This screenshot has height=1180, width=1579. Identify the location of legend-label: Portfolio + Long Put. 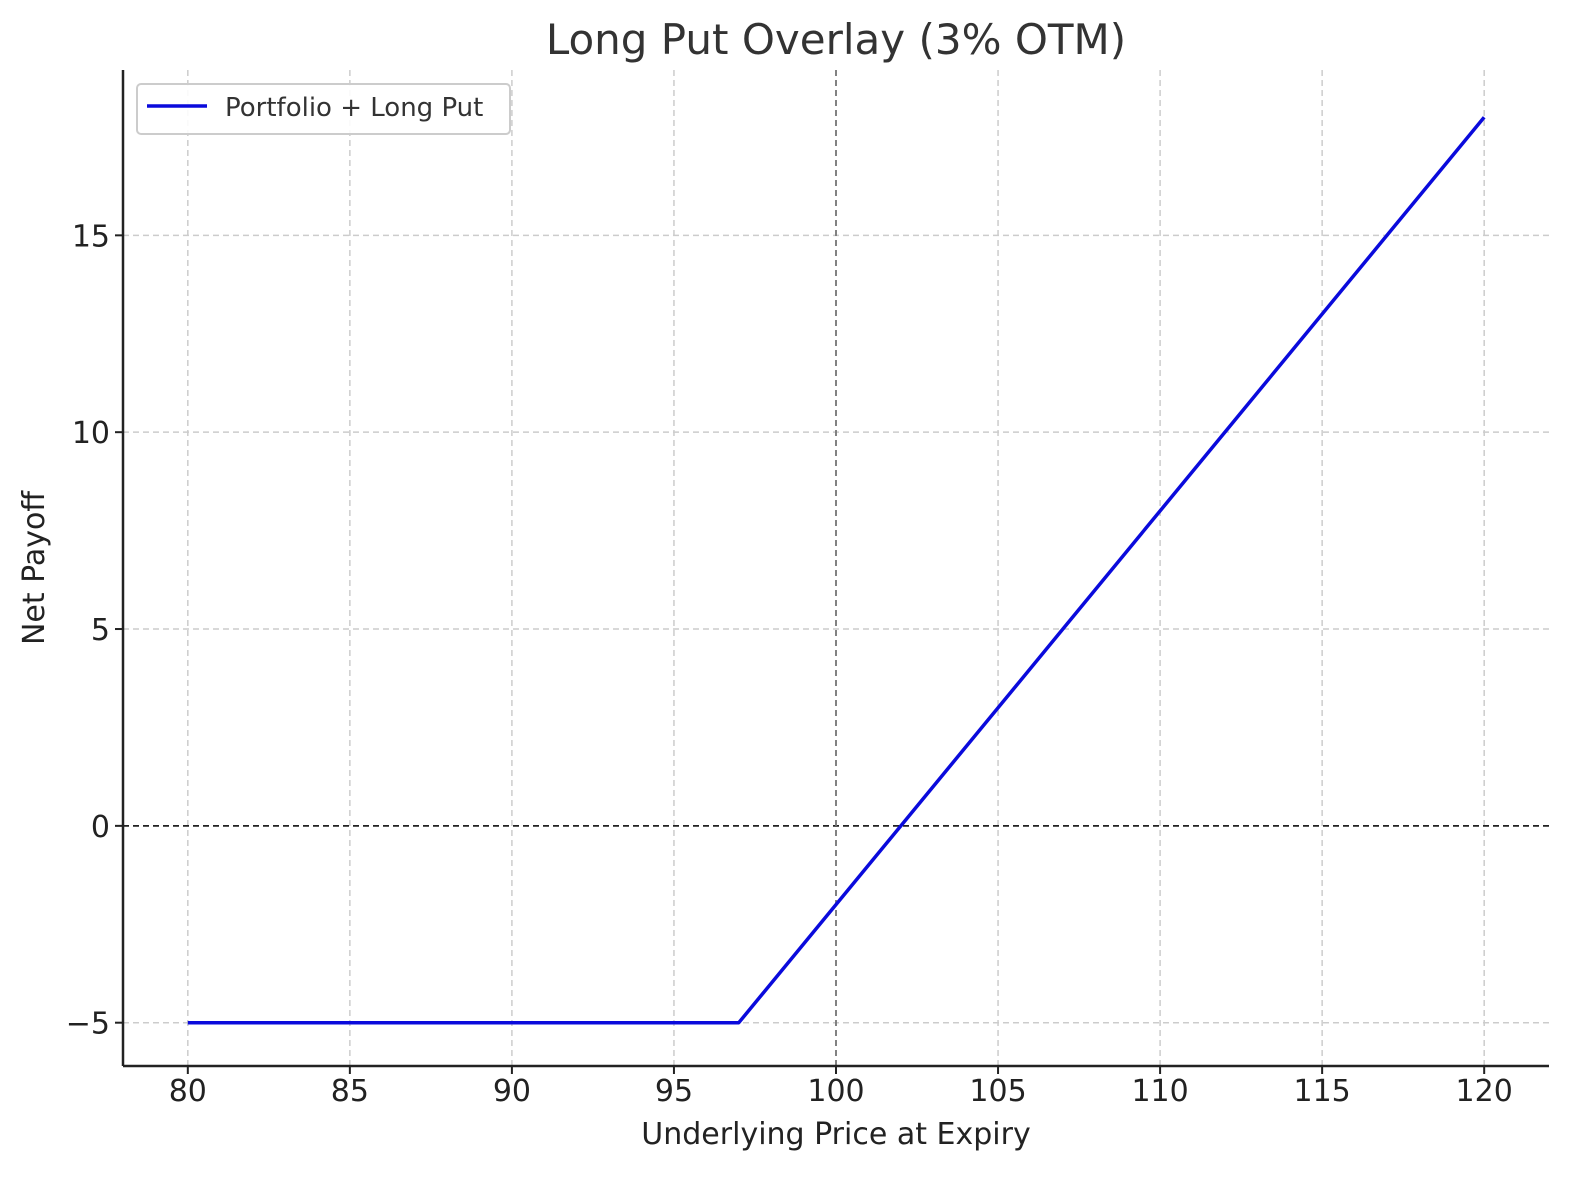
(354, 108).